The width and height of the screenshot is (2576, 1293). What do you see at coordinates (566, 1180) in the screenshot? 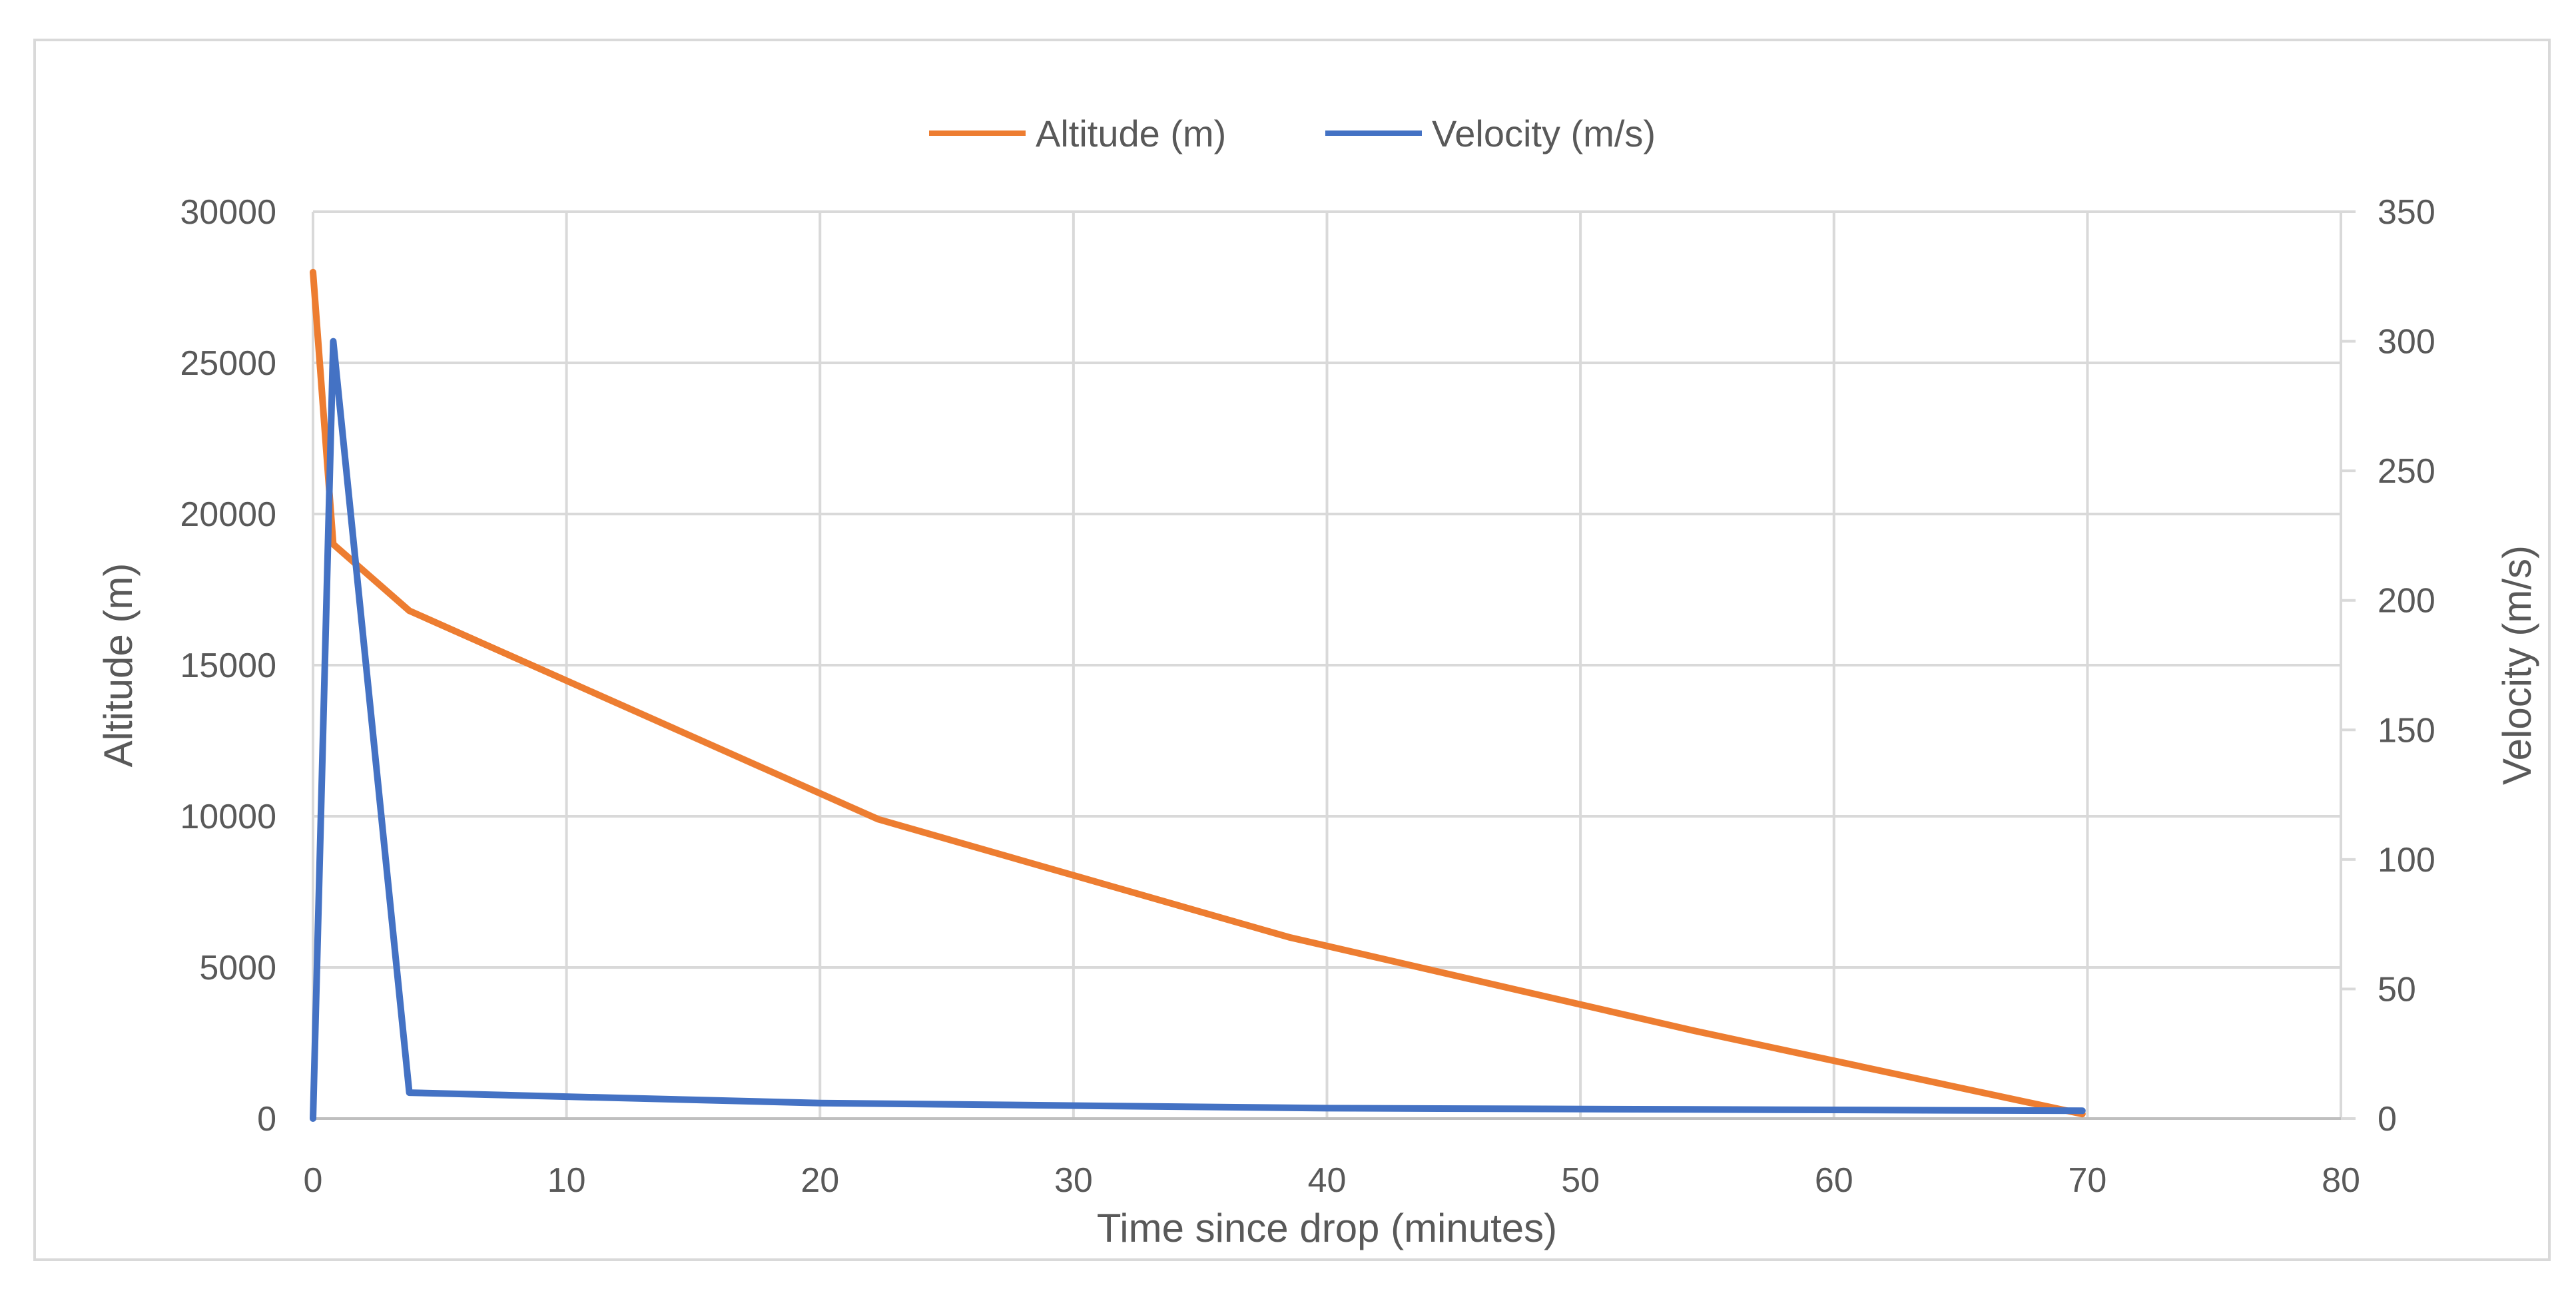
I see `x-tick-label: 10` at bounding box center [566, 1180].